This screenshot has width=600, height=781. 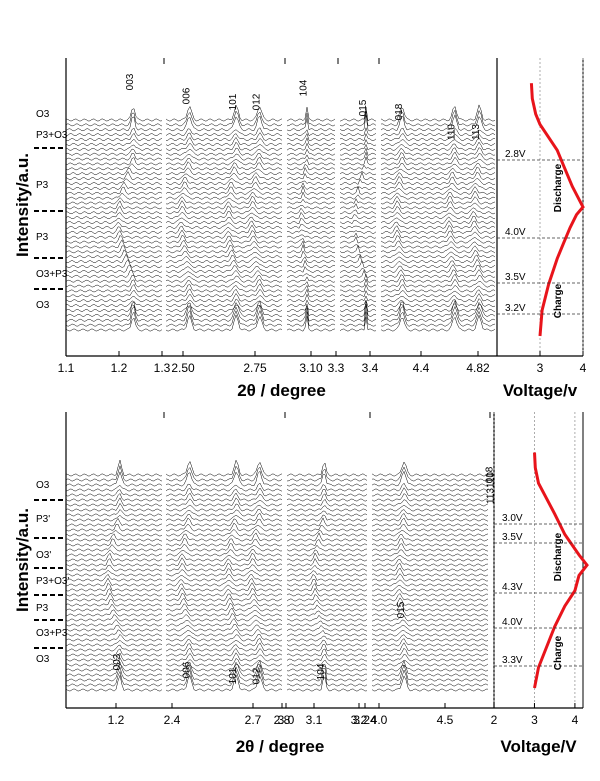 What do you see at coordinates (558, 556) in the screenshot?
I see `bottom-discharge-label: Discharge` at bounding box center [558, 556].